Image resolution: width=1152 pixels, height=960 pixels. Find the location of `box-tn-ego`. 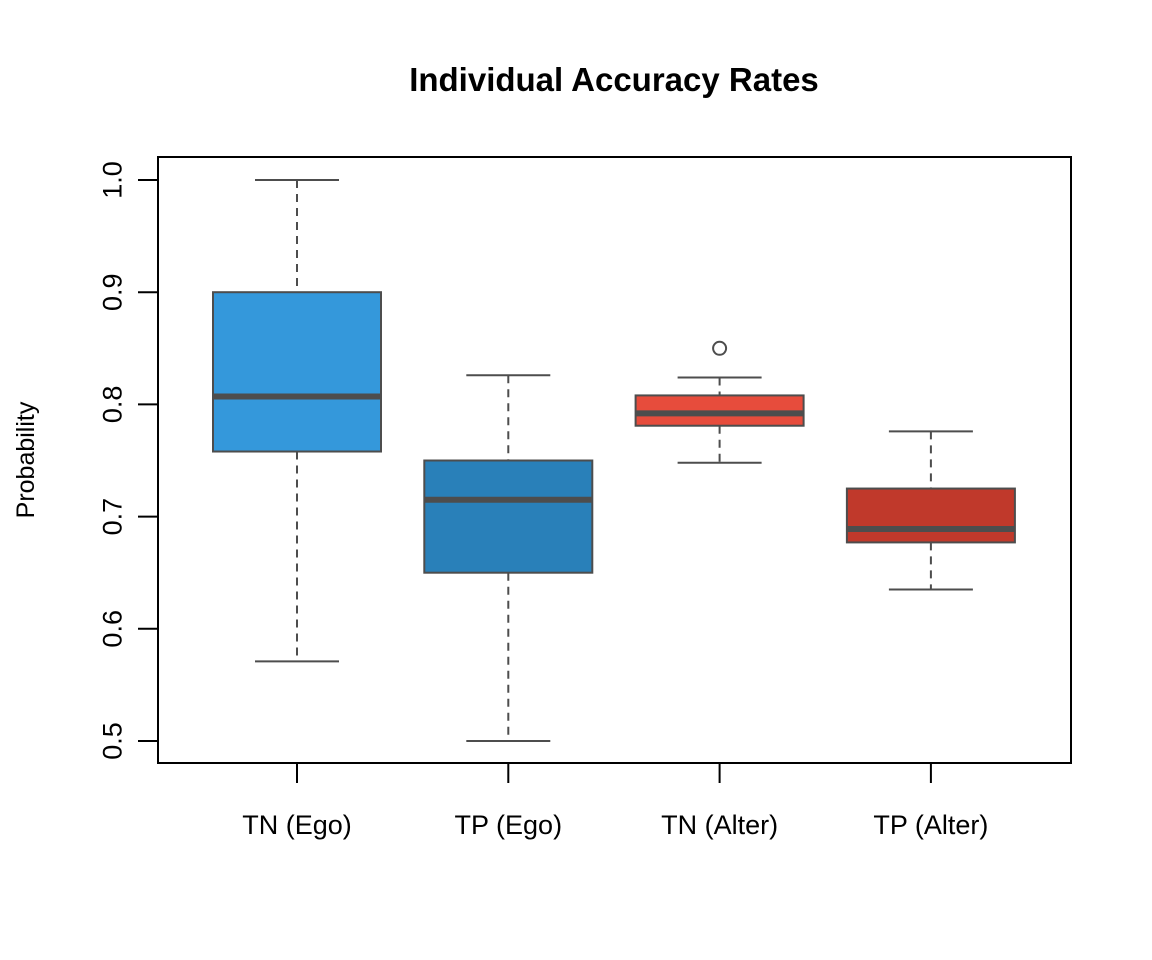

box-tn-ego is located at coordinates (297, 421).